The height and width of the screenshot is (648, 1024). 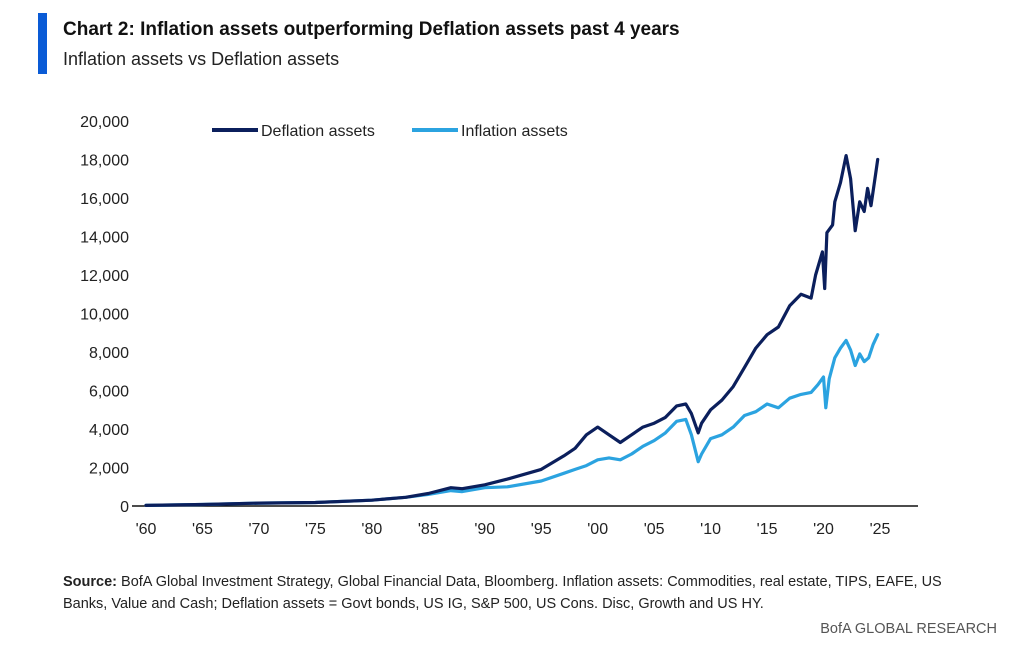 What do you see at coordinates (42, 43) in the screenshot?
I see `title-accent-bar` at bounding box center [42, 43].